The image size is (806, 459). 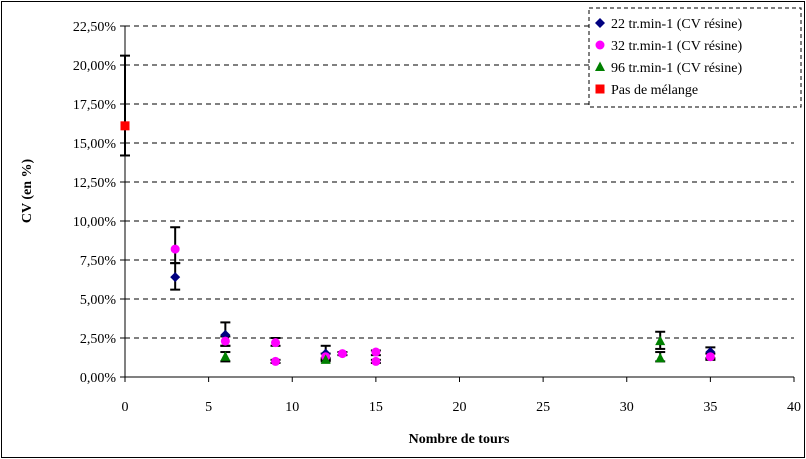 What do you see at coordinates (98, 339) in the screenshot?
I see `y-tick-label: 2,50%` at bounding box center [98, 339].